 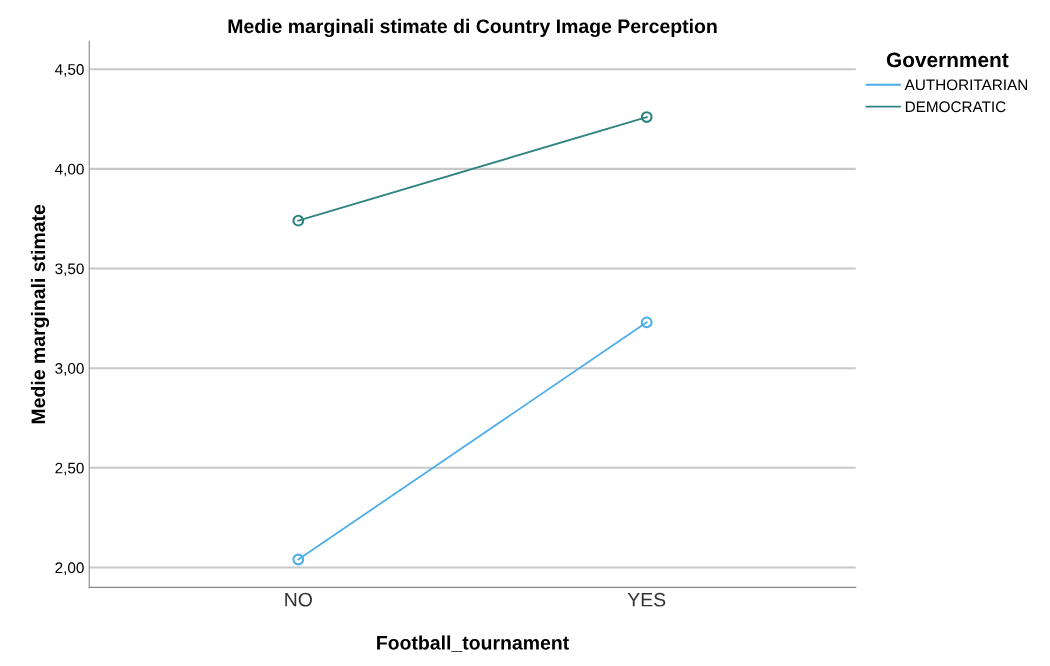 What do you see at coordinates (473, 643) in the screenshot?
I see `x-axis-title: Football_tournament` at bounding box center [473, 643].